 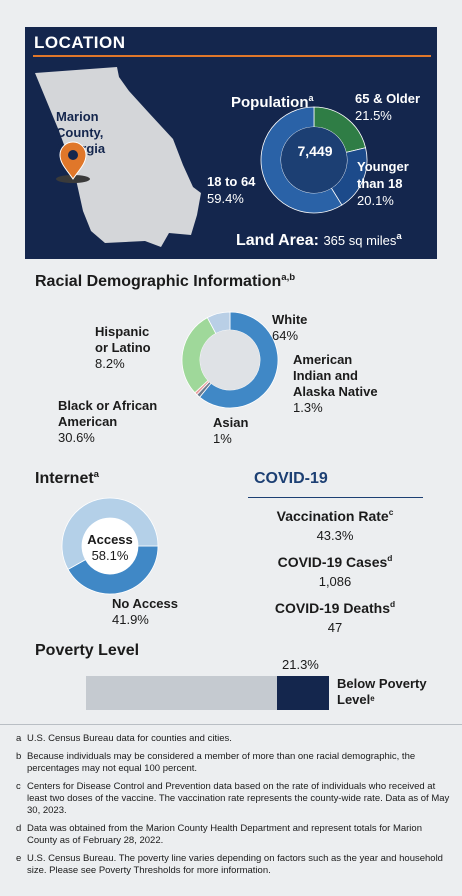 What do you see at coordinates (380, 183) in the screenshot?
I see `label-younger-text-2: than 18` at bounding box center [380, 183].